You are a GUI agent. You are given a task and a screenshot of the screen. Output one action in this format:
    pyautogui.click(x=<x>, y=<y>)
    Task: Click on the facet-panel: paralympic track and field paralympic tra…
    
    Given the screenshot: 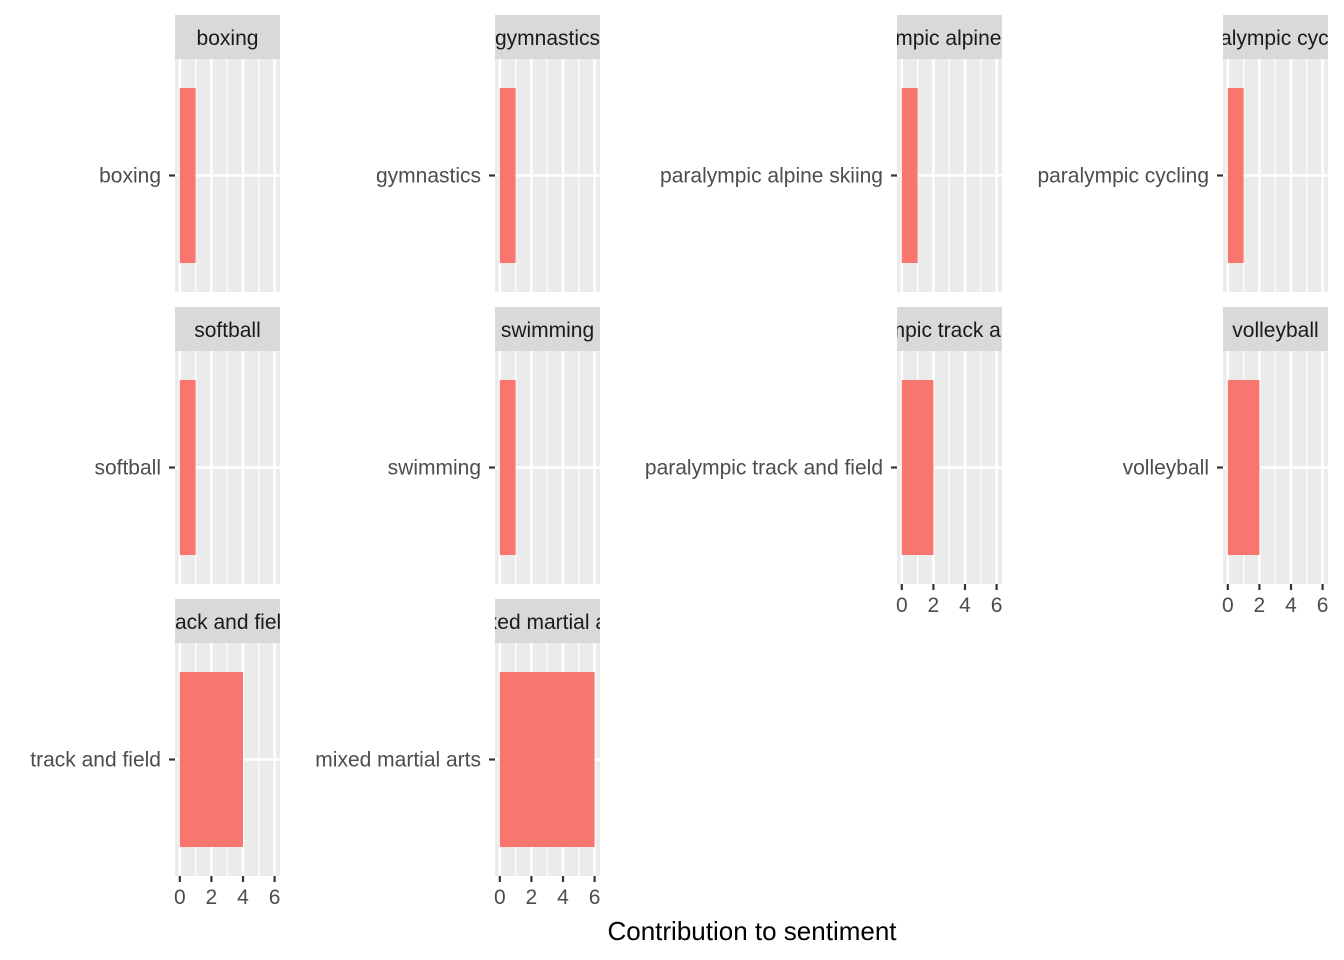 What is the action you would take?
    pyautogui.click(x=856, y=462)
    